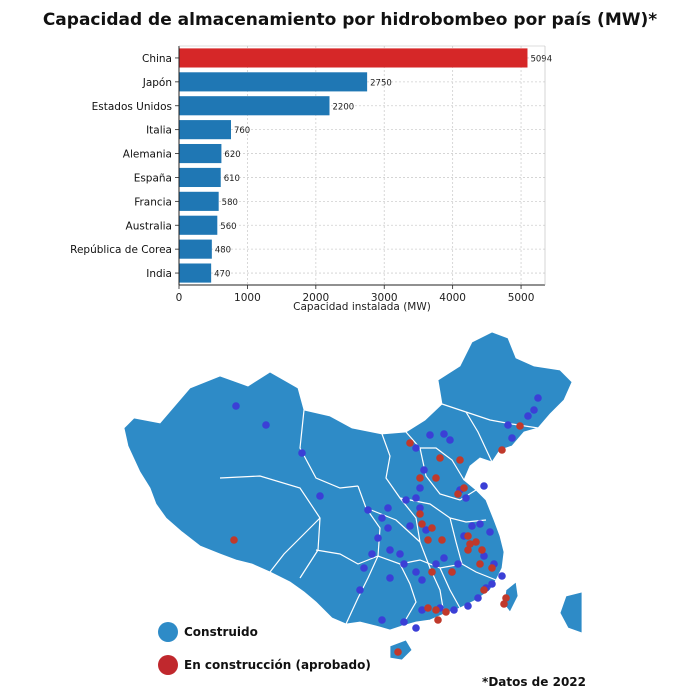 The height and width of the screenshot is (700, 700). I want to click on legend-built-label: Construido, so click(221, 632).